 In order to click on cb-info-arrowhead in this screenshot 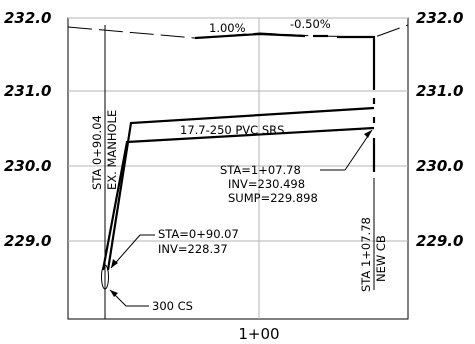, I will do `click(368, 134)`.